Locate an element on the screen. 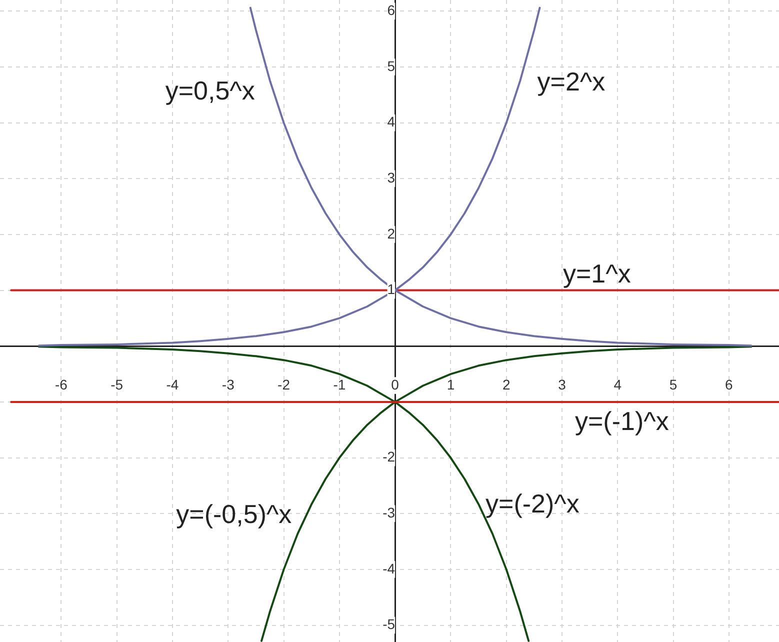 The image size is (779, 642). x-tick-label: 0 is located at coordinates (395, 384).